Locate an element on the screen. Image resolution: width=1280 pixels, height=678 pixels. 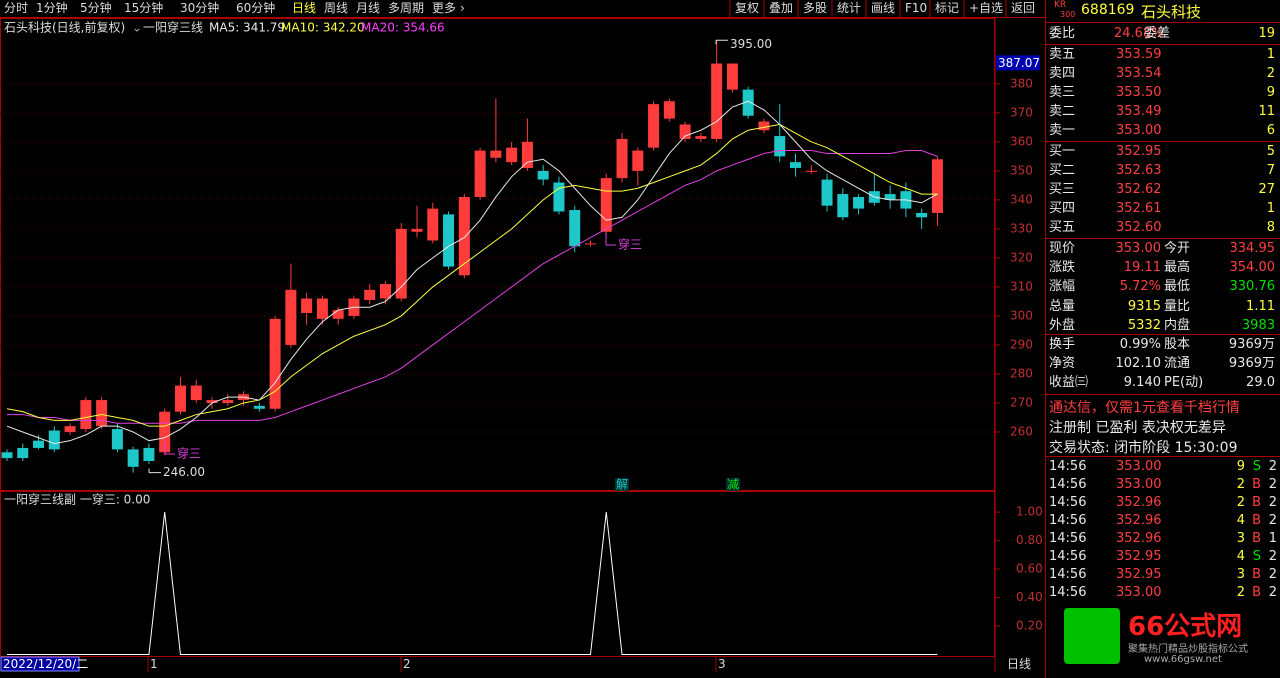
period-tab: 5分钟 is located at coordinates (96, 7).